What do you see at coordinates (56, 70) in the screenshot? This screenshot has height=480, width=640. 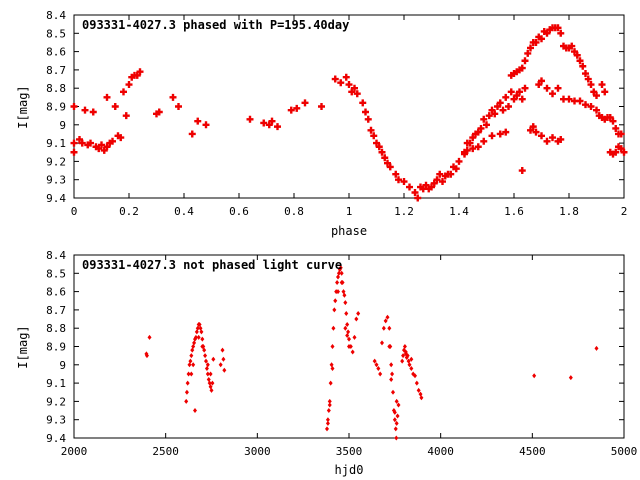 I see `y-tick-label: 8.7` at bounding box center [56, 70].